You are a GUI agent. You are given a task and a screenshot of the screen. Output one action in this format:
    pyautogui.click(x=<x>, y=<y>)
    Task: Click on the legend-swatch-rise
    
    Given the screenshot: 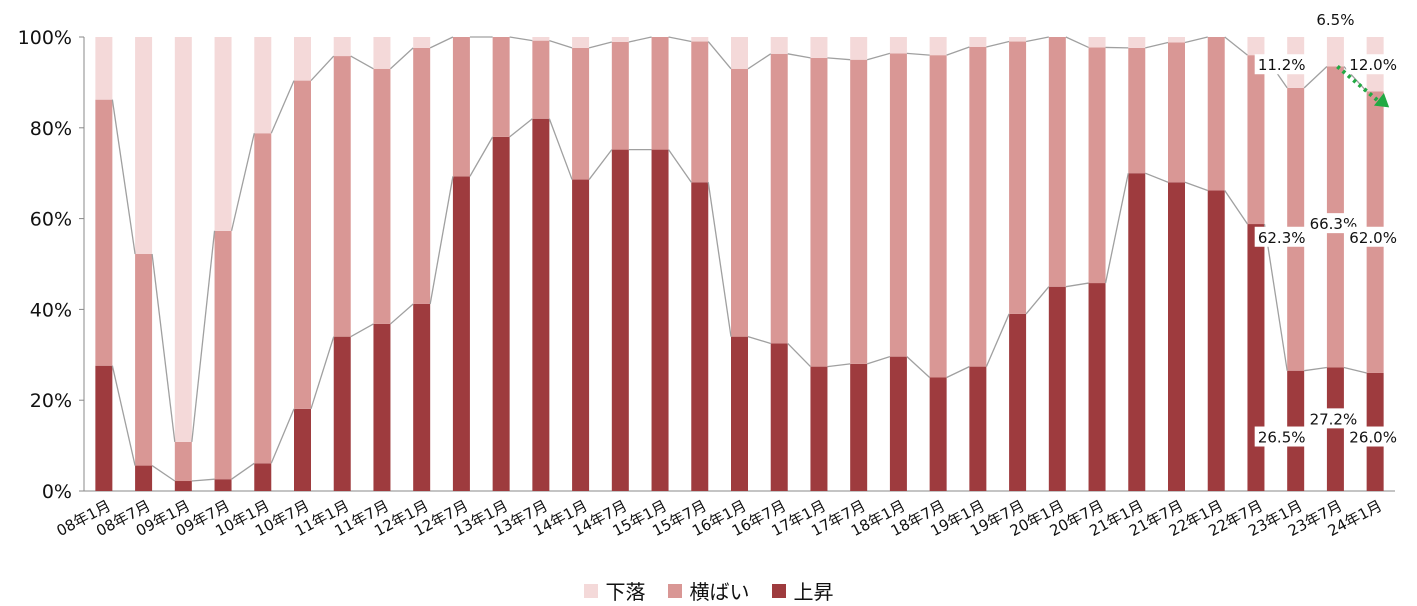 What is the action you would take?
    pyautogui.click(x=778, y=590)
    